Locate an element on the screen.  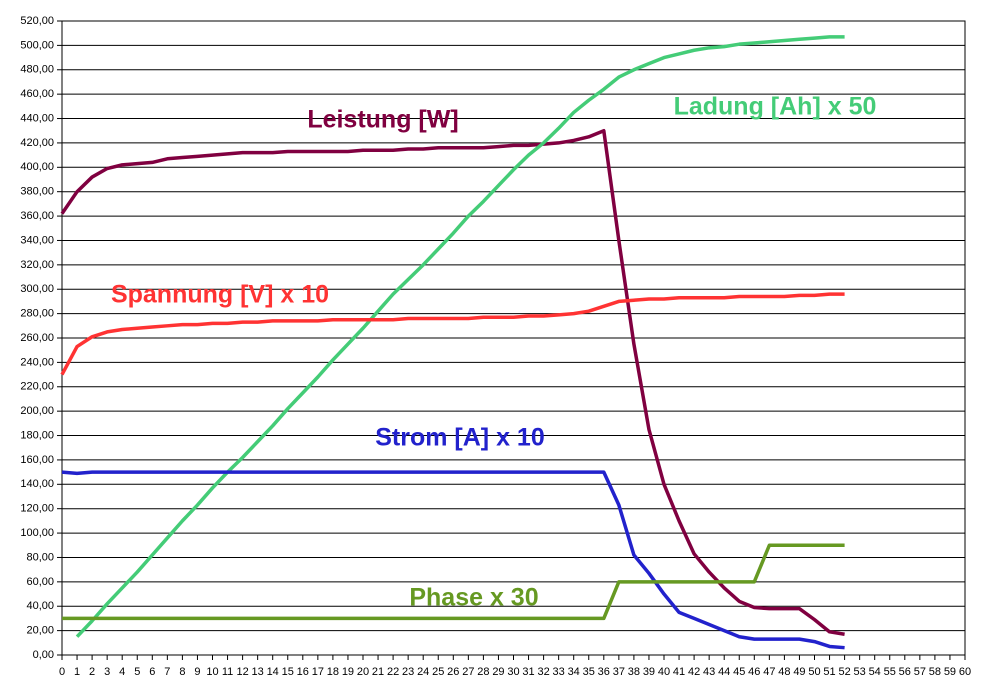
y-tick-label: 400,00 is located at coordinates (37, 167).